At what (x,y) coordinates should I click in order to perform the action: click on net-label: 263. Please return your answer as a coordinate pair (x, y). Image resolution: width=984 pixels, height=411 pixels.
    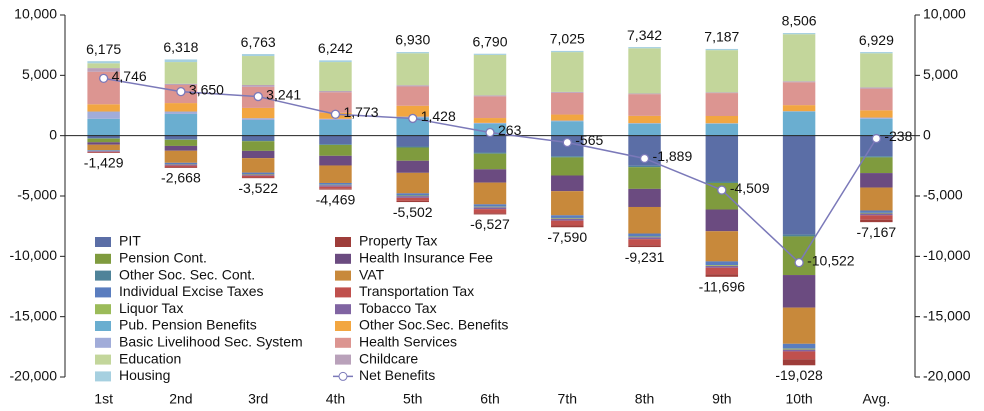
    Looking at the image, I should click on (510, 130).